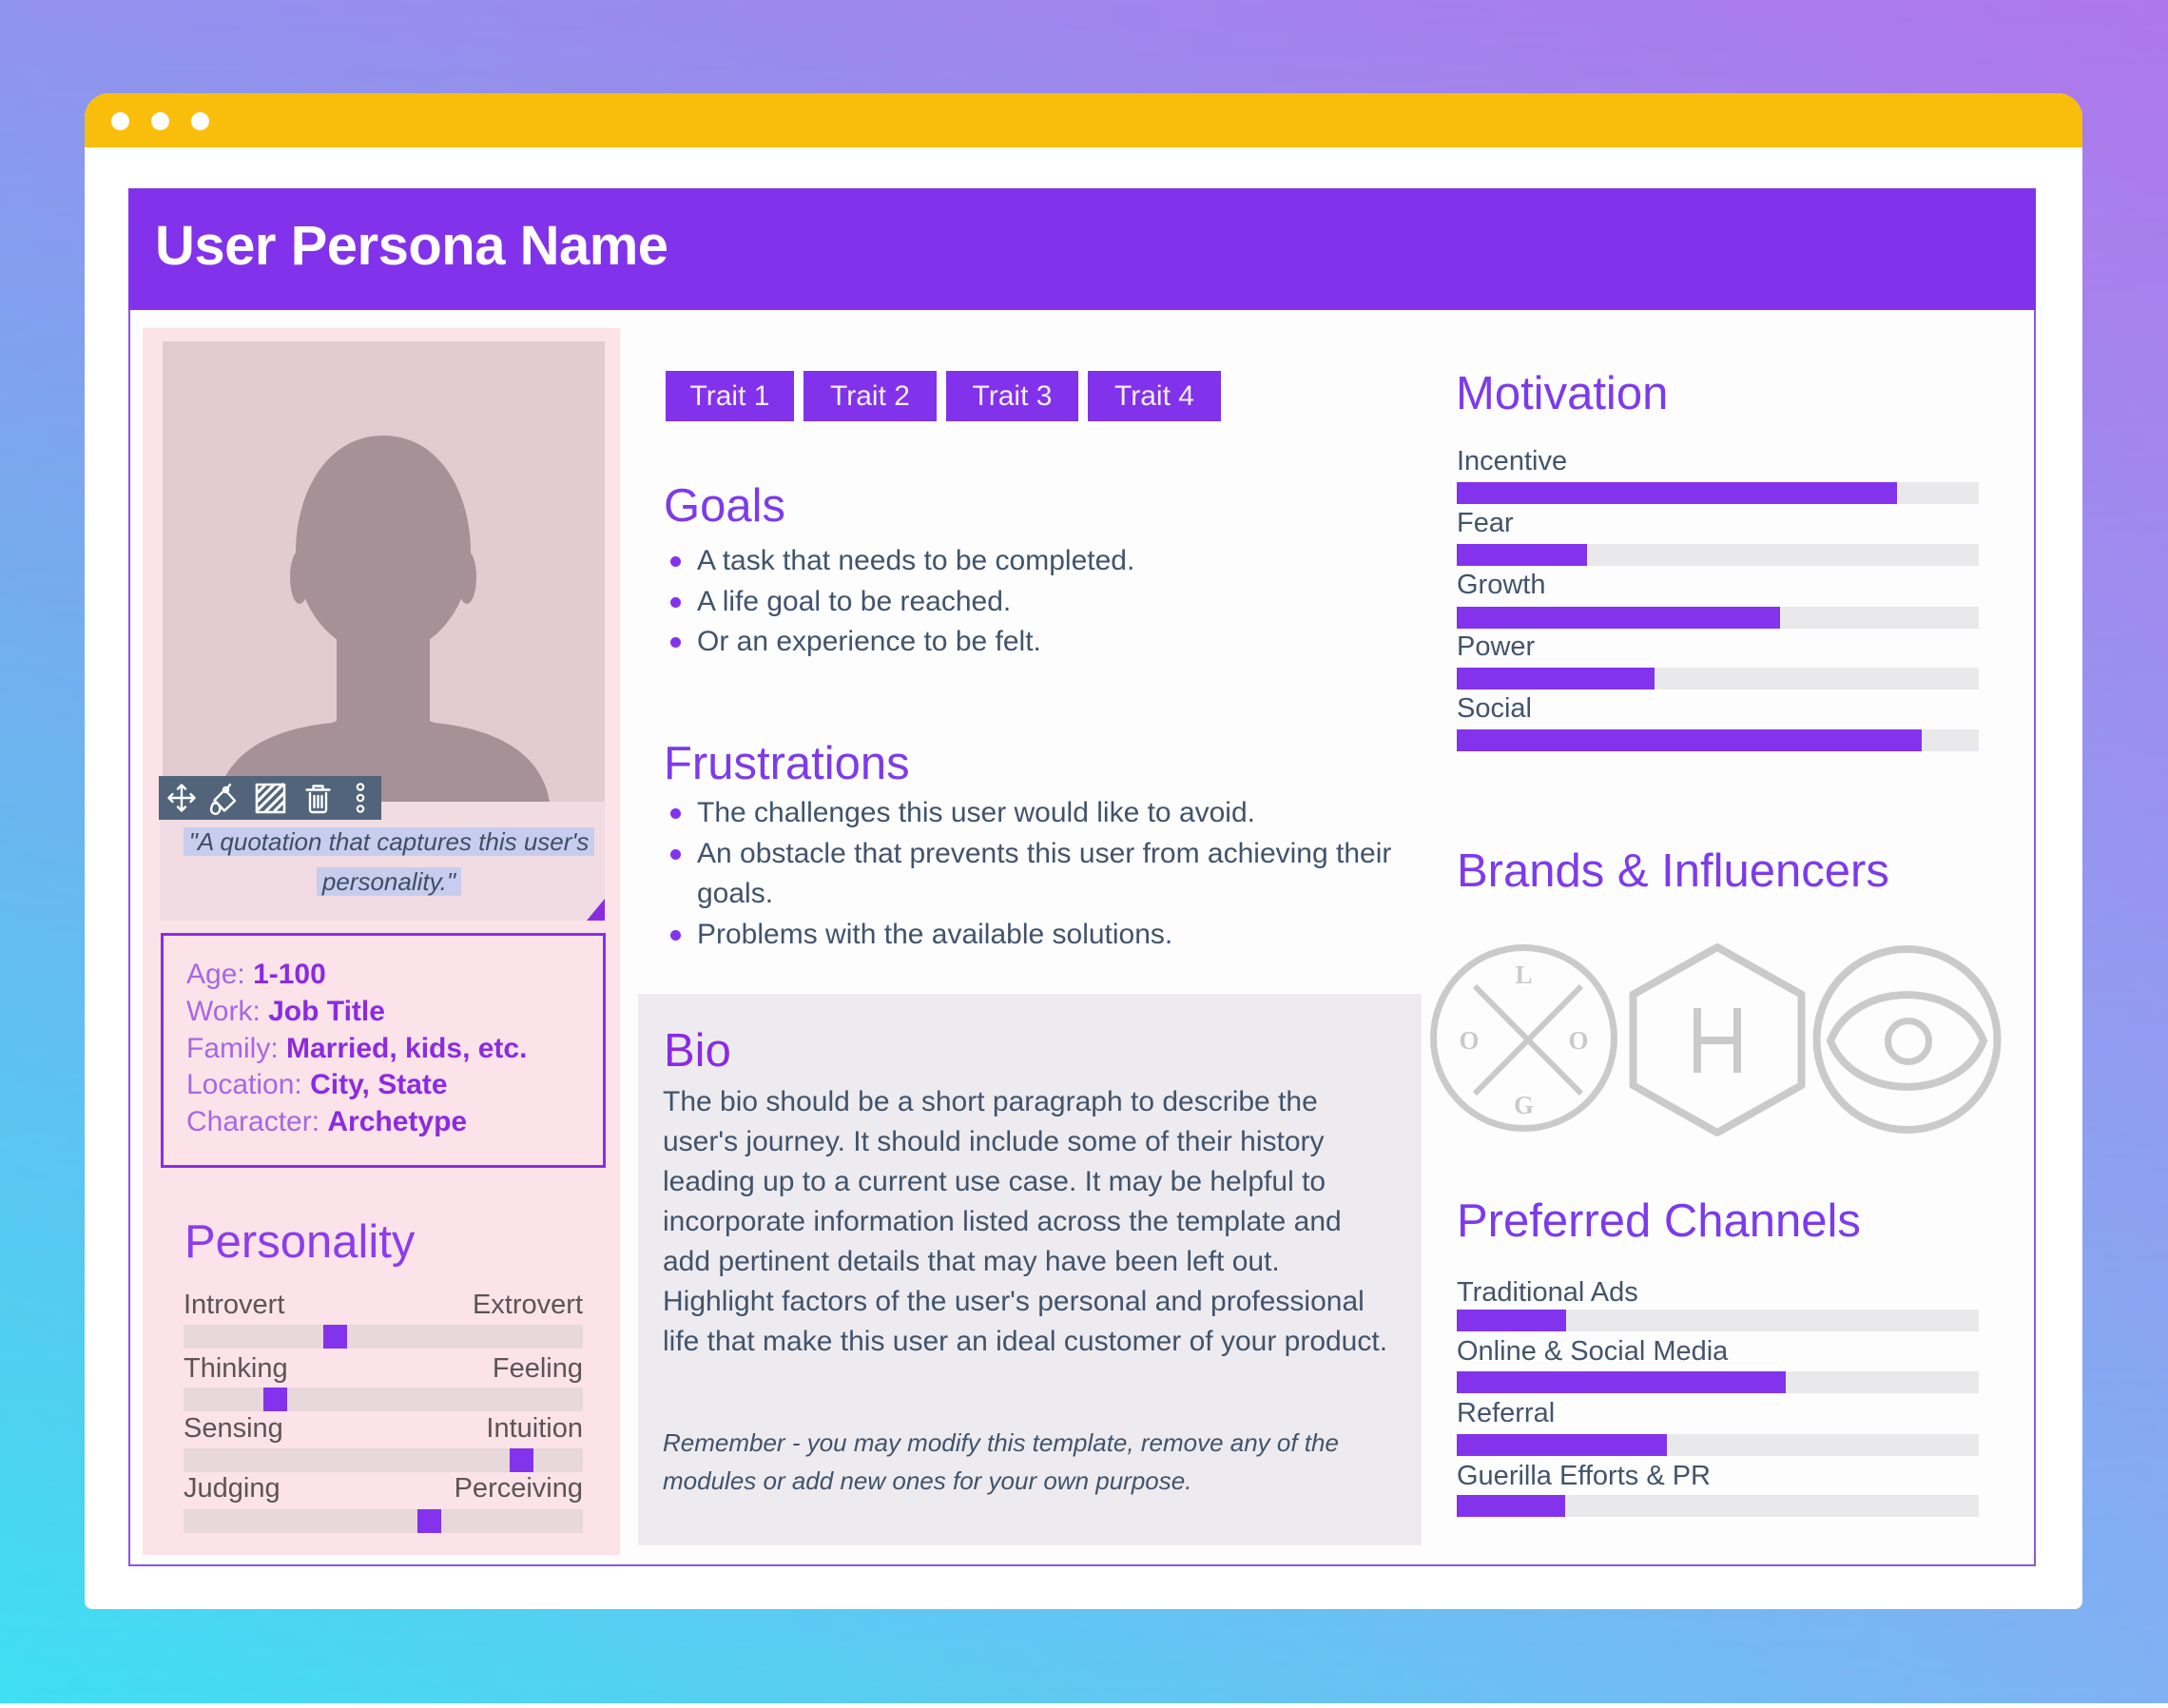 Image resolution: width=2168 pixels, height=1708 pixels. What do you see at coordinates (1523, 975) in the screenshot?
I see `svg-text: L` at bounding box center [1523, 975].